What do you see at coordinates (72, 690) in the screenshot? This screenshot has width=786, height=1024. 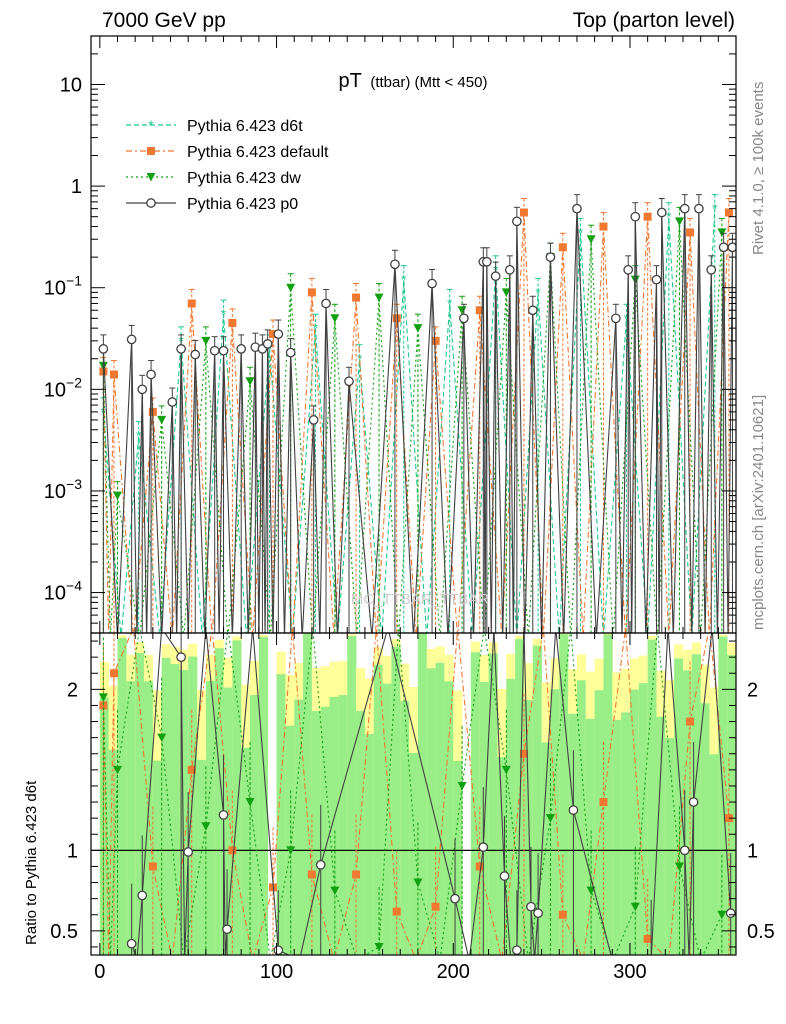 I see `ratio-y-tick-label: 2` at bounding box center [72, 690].